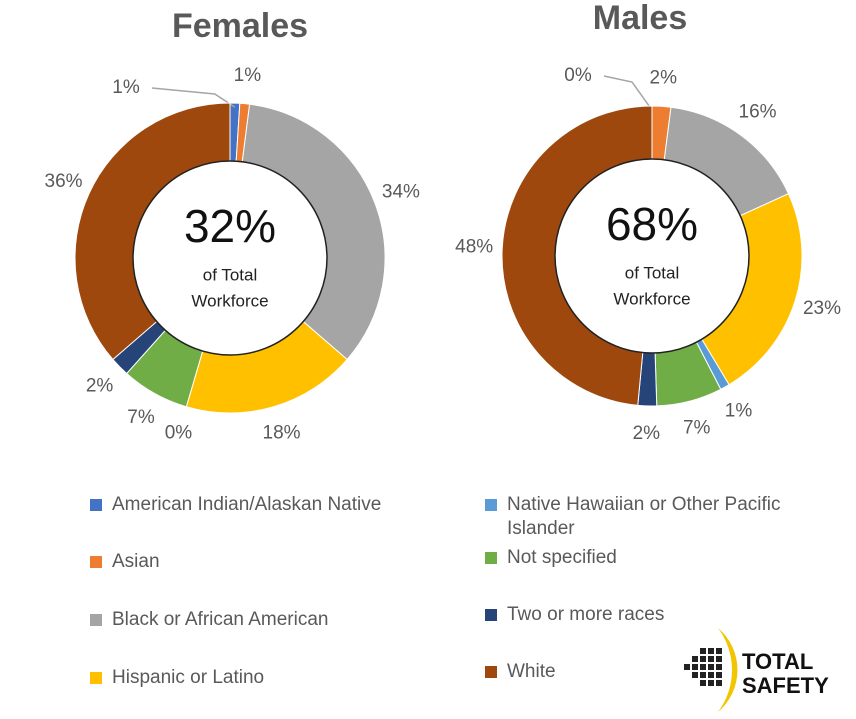 The width and height of the screenshot is (856, 719). I want to click on legend-label: White, so click(531, 671).